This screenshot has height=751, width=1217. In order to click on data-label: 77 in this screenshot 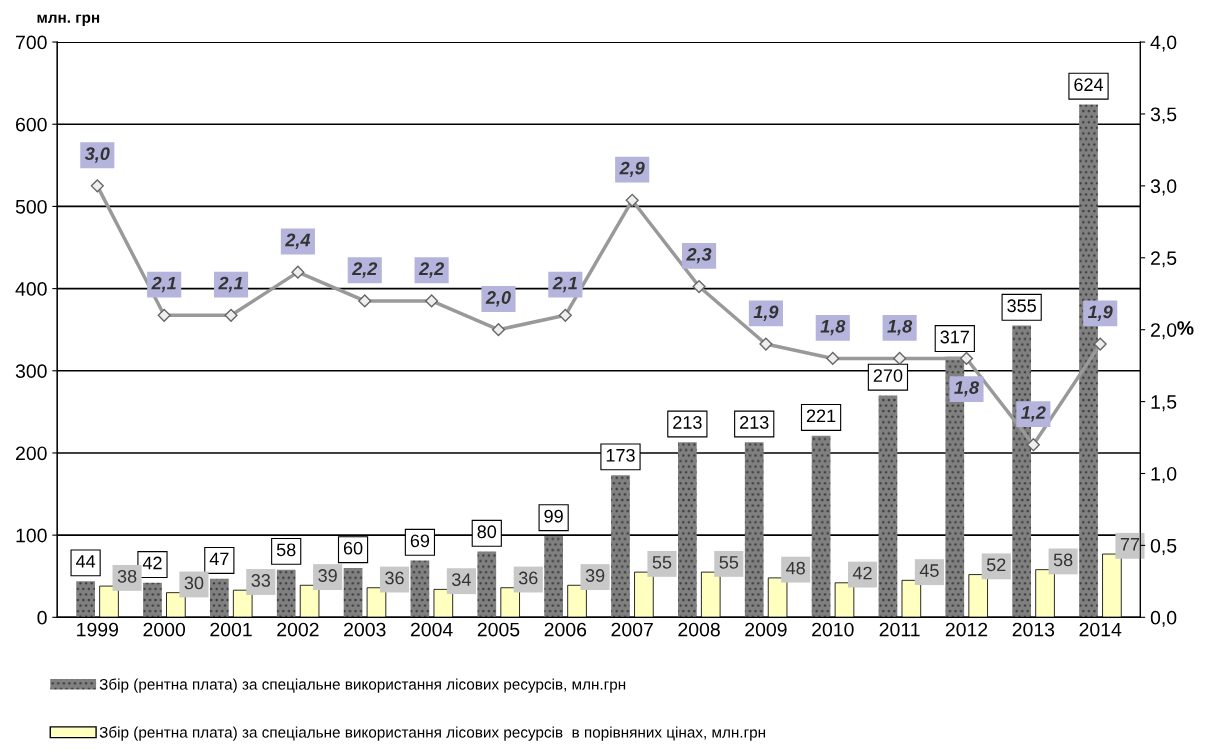, I will do `click(1130, 544)`.